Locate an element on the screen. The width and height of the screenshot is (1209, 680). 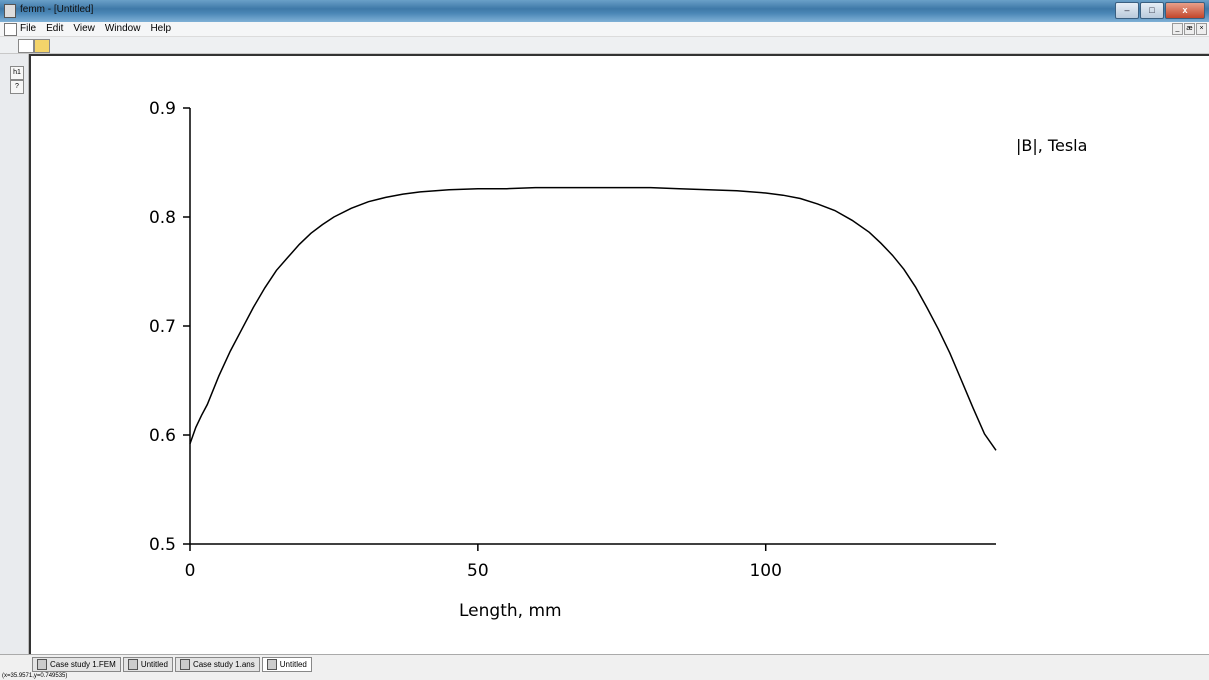
tab-case-study-fem: Case study 1.FEM is located at coordinates (76, 664).